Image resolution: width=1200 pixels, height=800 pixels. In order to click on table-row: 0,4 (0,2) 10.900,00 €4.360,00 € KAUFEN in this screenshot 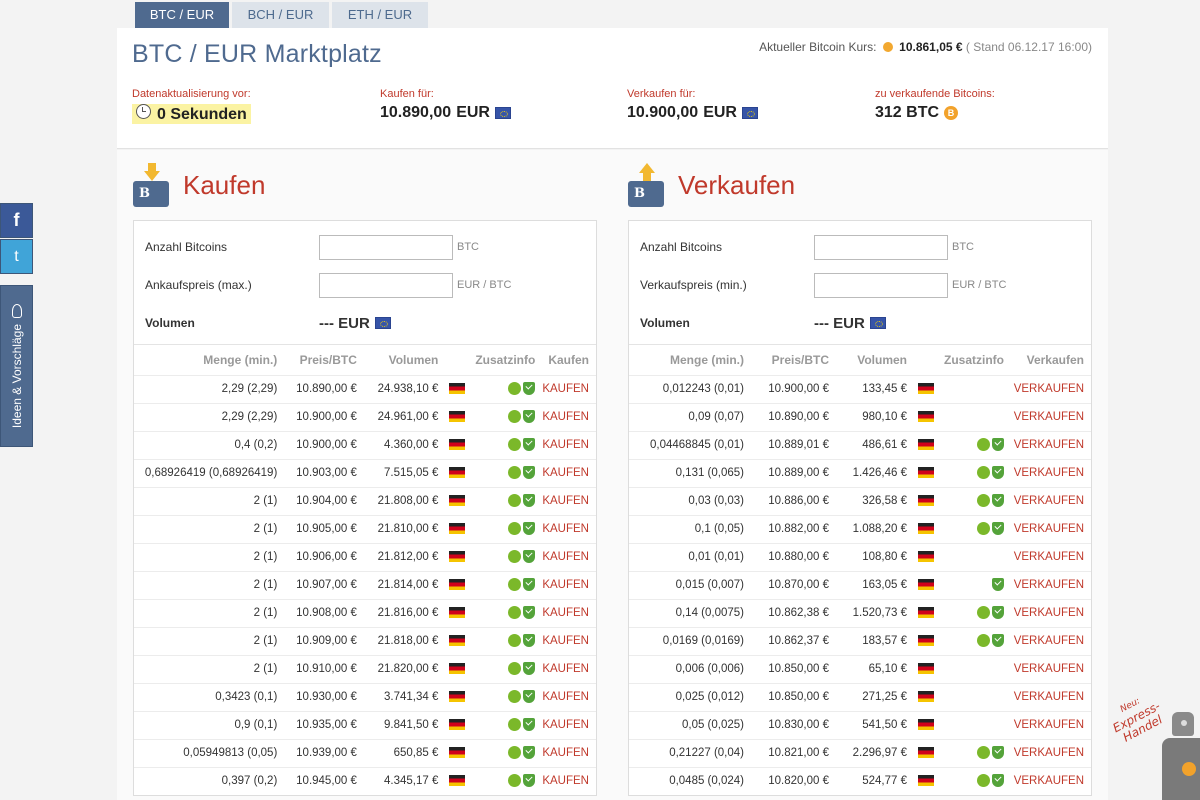, I will do `click(365, 444)`.